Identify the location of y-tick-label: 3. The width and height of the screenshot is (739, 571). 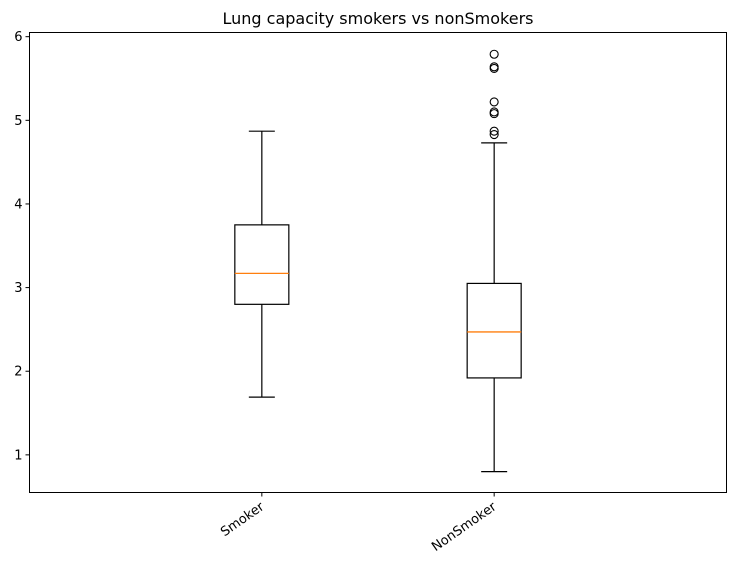
(18, 288).